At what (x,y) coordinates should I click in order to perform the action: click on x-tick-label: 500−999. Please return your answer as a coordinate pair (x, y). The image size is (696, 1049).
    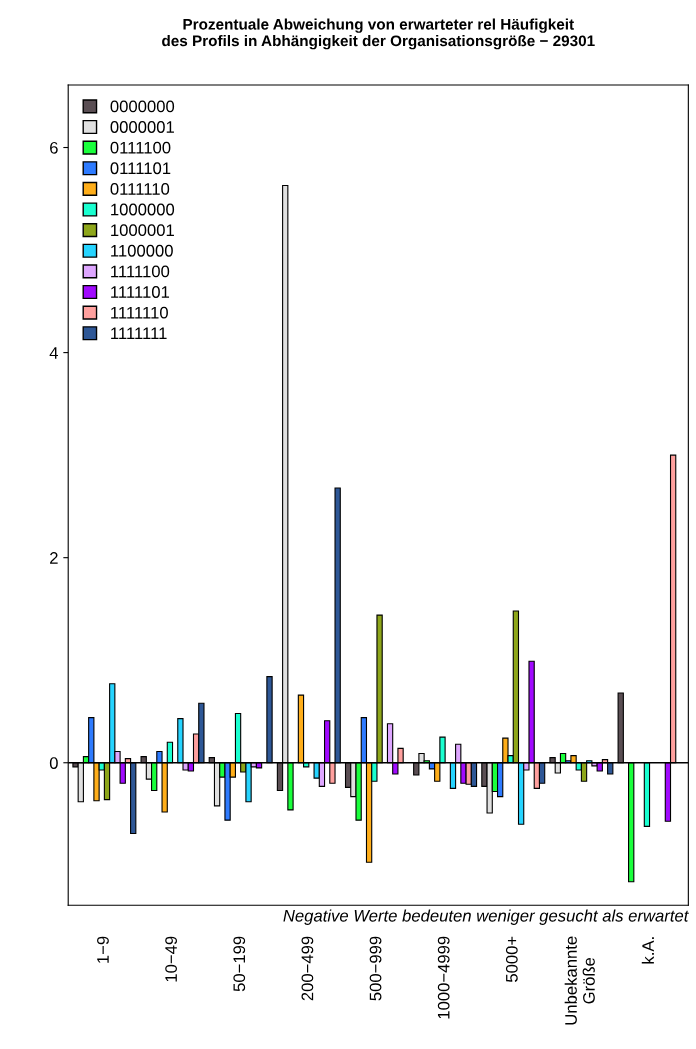
    Looking at the image, I should click on (375, 968).